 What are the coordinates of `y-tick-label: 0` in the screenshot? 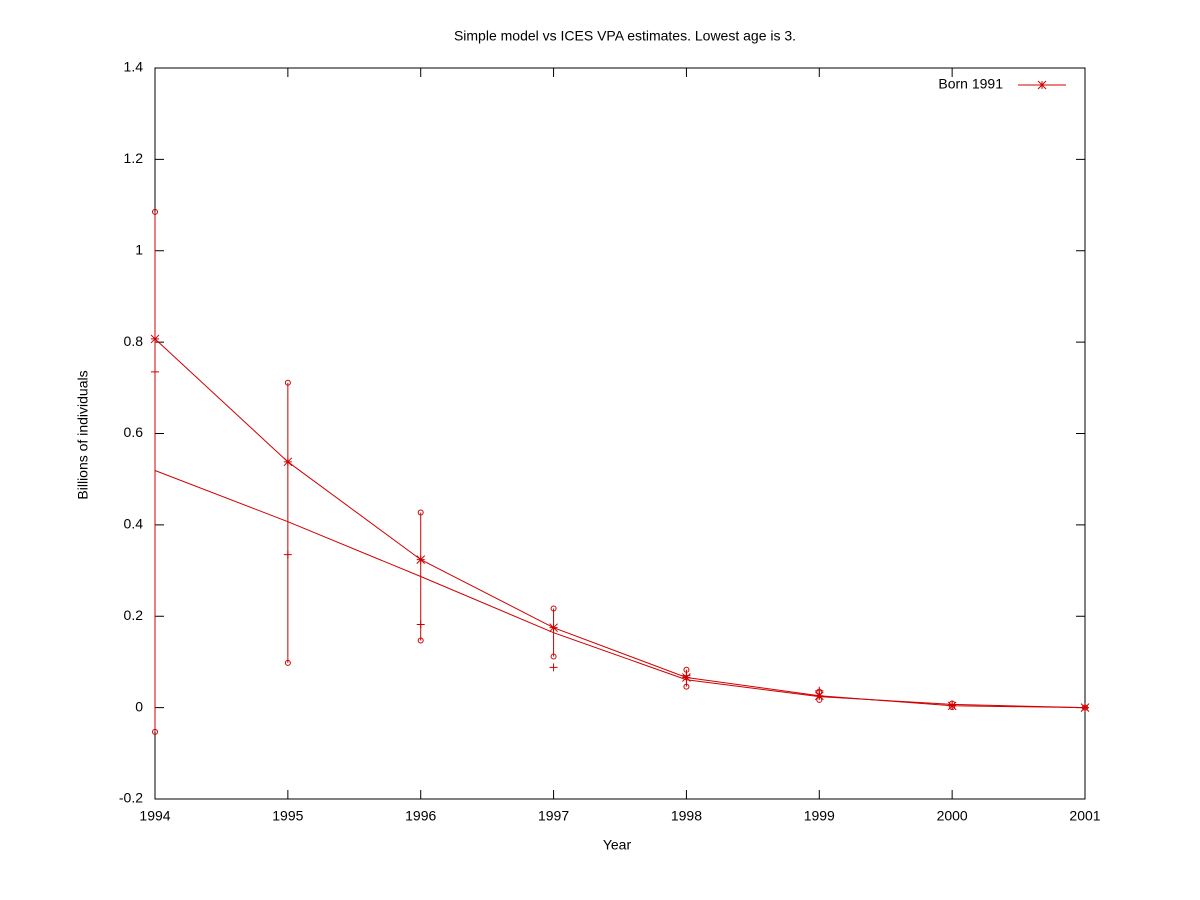 It's located at (139, 706).